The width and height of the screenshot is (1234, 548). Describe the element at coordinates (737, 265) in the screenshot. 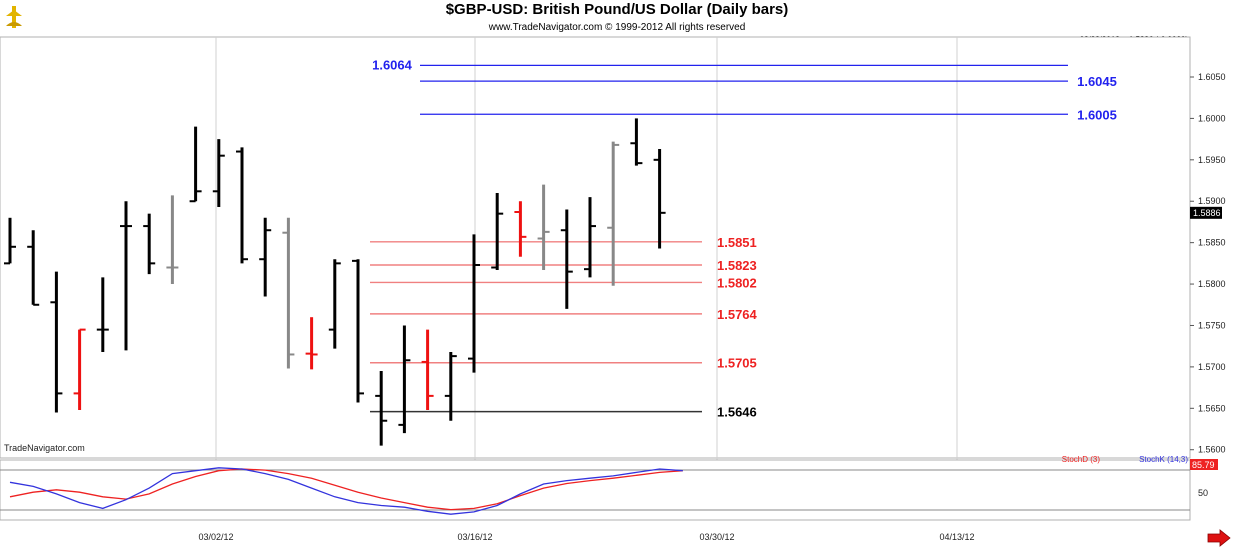

I see `support-label: 1.5823` at that location.